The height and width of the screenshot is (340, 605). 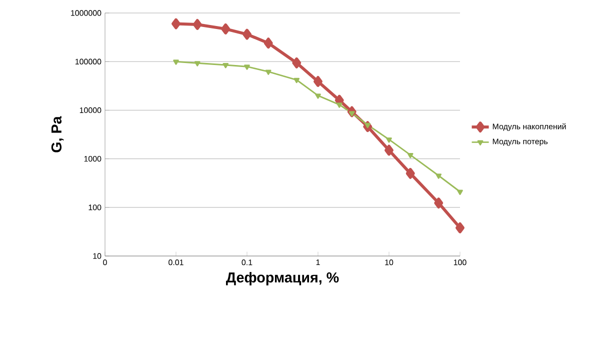 What do you see at coordinates (57, 134) in the screenshot?
I see `y-axis-title: G, Pa` at bounding box center [57, 134].